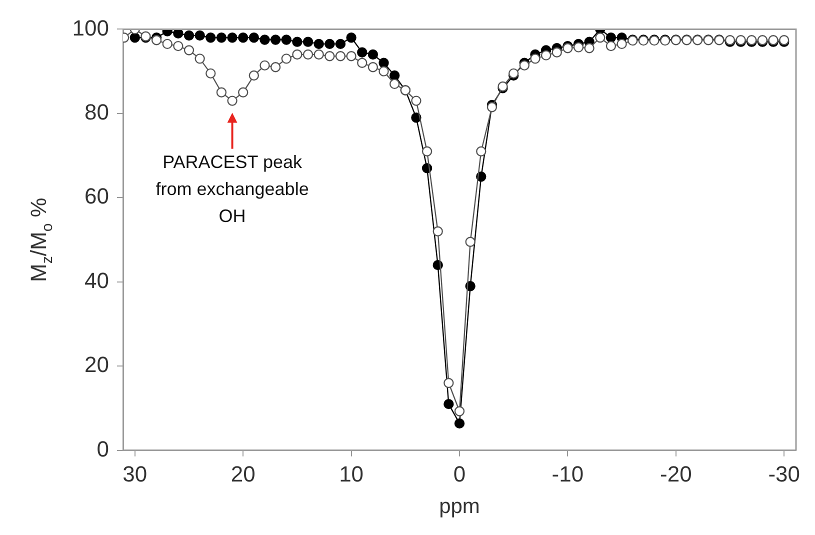 Image resolution: width=815 pixels, height=535 pixels. Describe the element at coordinates (232, 189) in the screenshot. I see `annotation: PARACEST peak from exchangeable OH` at that location.